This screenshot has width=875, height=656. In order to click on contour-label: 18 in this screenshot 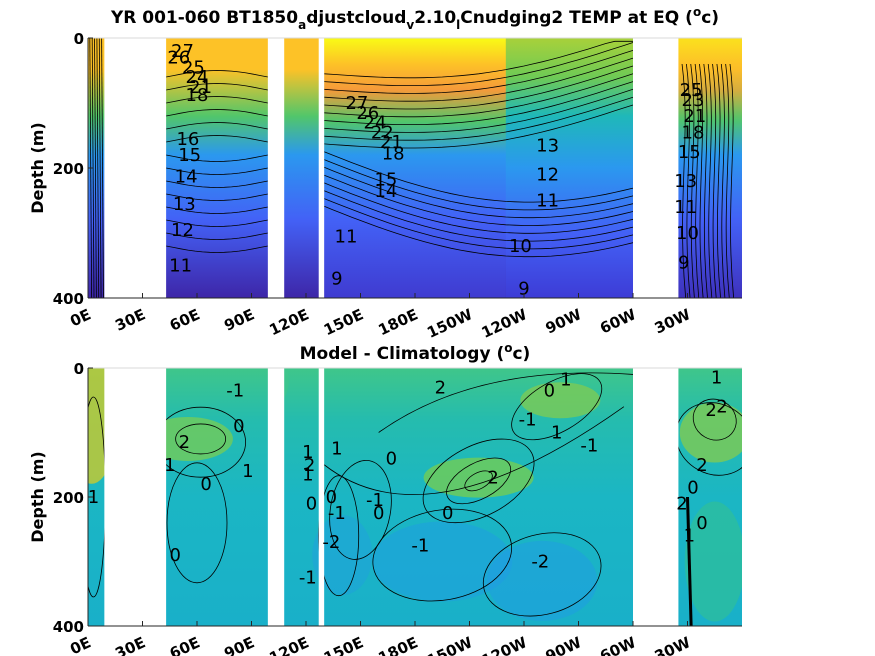, I will do `click(393, 154)`.